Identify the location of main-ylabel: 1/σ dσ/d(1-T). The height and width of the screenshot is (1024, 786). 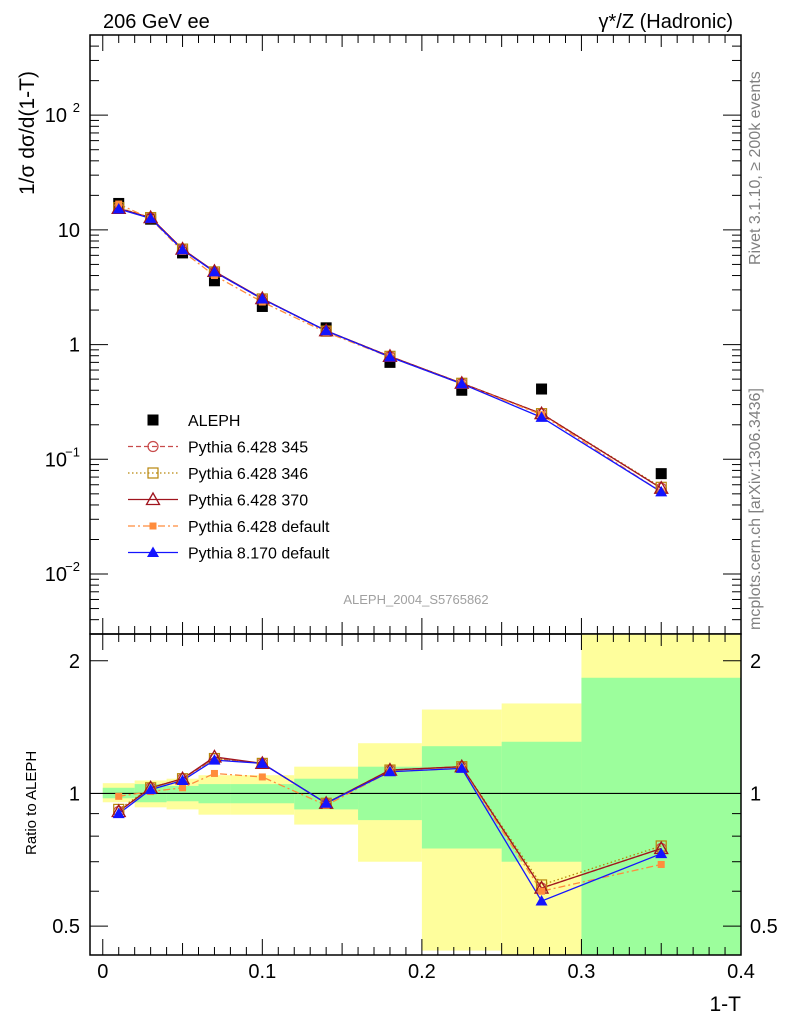
(27, 133).